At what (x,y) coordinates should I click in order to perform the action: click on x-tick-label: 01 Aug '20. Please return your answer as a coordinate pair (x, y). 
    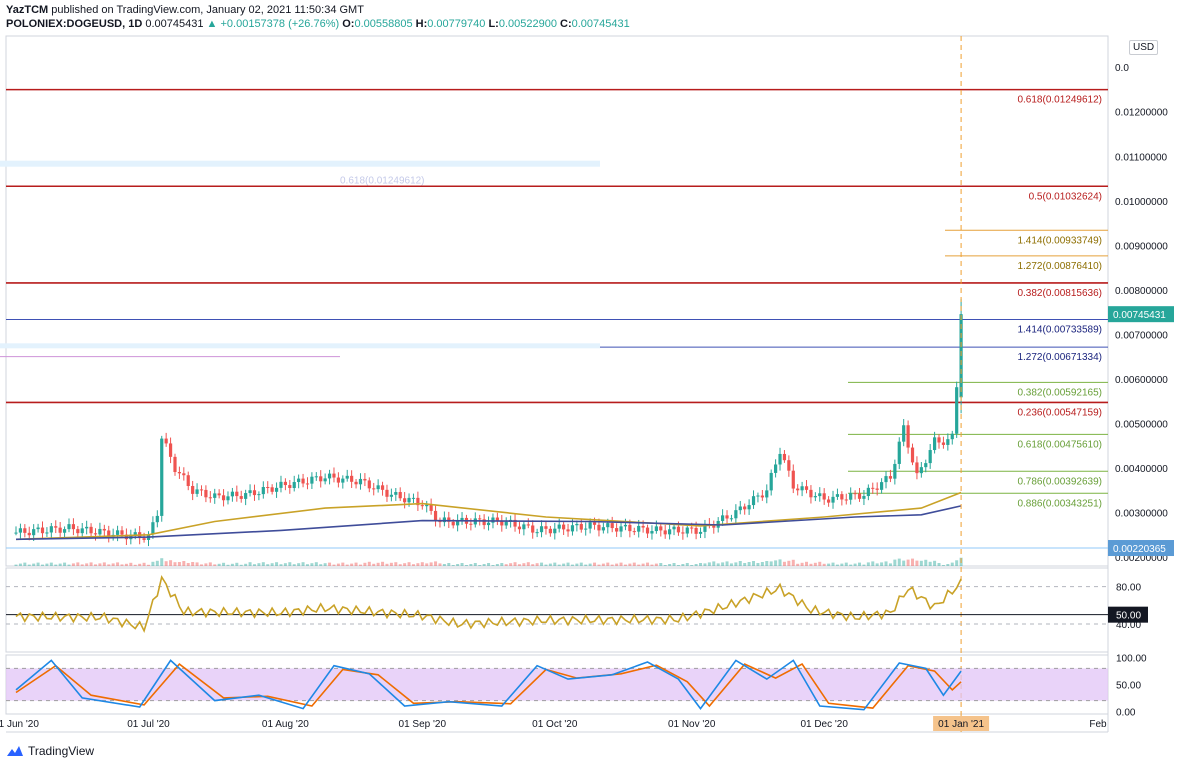
    Looking at the image, I should click on (285, 724).